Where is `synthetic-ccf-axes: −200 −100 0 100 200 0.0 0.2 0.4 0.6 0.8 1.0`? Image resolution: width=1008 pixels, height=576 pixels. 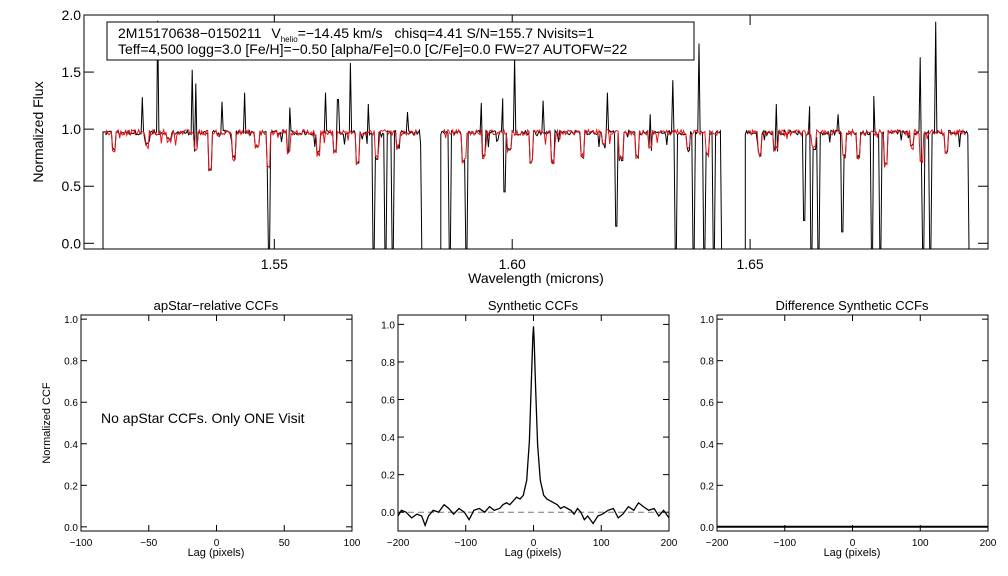
synthetic-ccf-axes: −200 −100 0 100 200 0.0 0.2 0.4 0.6 0.8 1.0 is located at coordinates (529, 432).